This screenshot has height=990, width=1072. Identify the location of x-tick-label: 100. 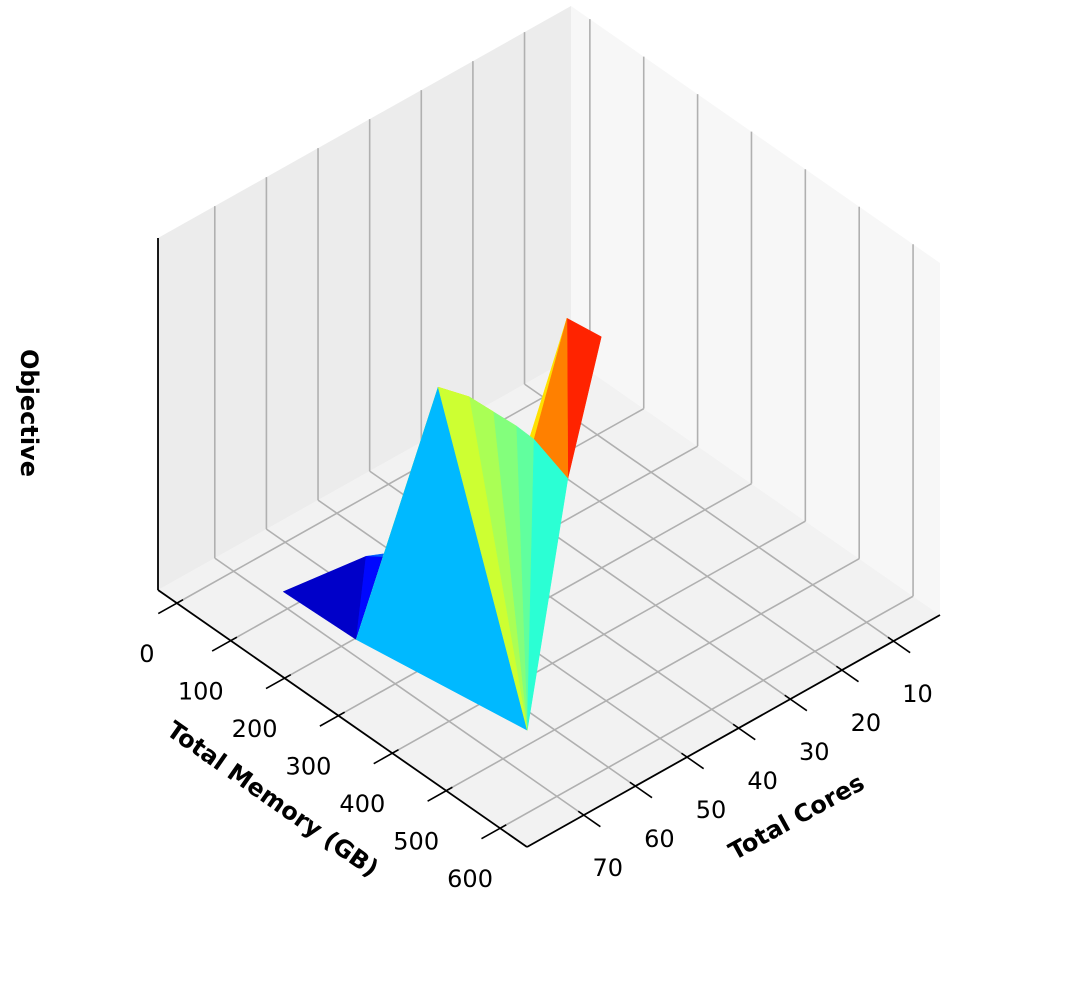
(201, 692).